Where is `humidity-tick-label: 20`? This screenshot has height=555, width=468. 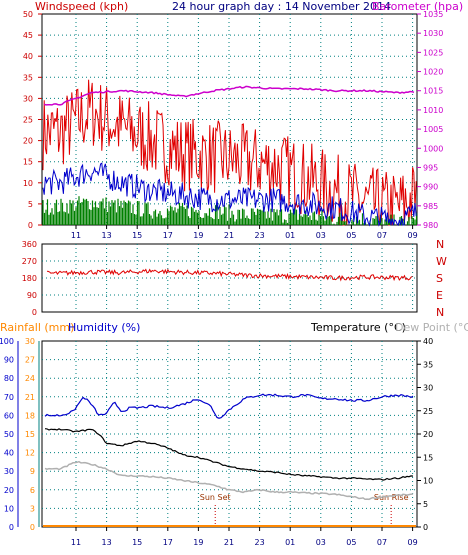
humidity-tick-label: 20 is located at coordinates (9, 490).